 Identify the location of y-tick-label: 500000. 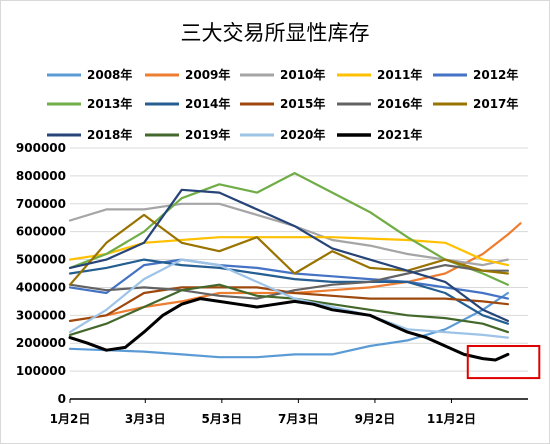
(41, 260).